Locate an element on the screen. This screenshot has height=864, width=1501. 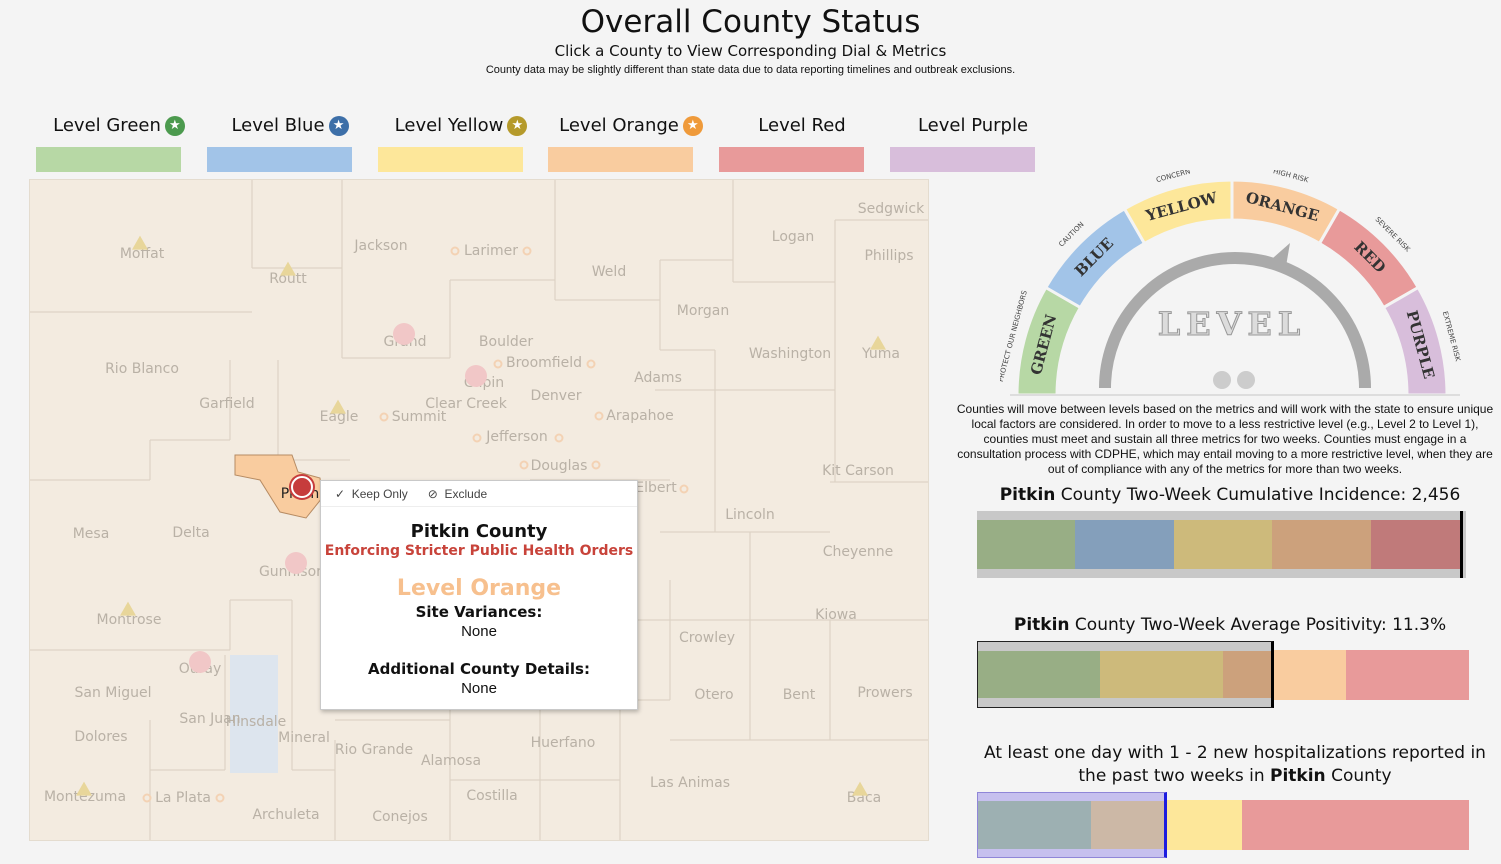
level-legend-label: Level Yellow ★ is located at coordinates (461, 125).